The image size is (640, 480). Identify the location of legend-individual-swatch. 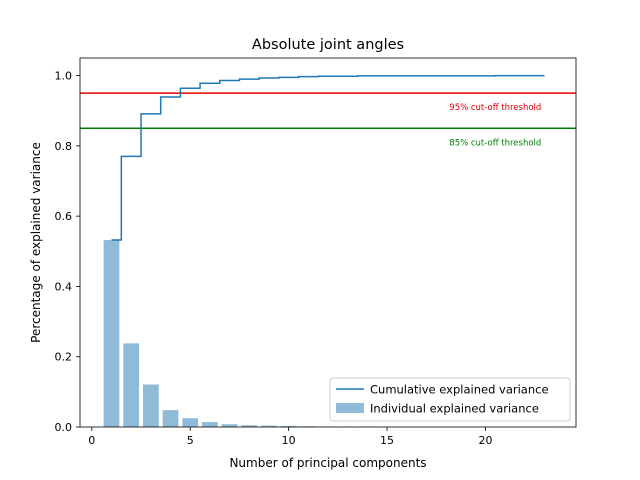
(350, 408).